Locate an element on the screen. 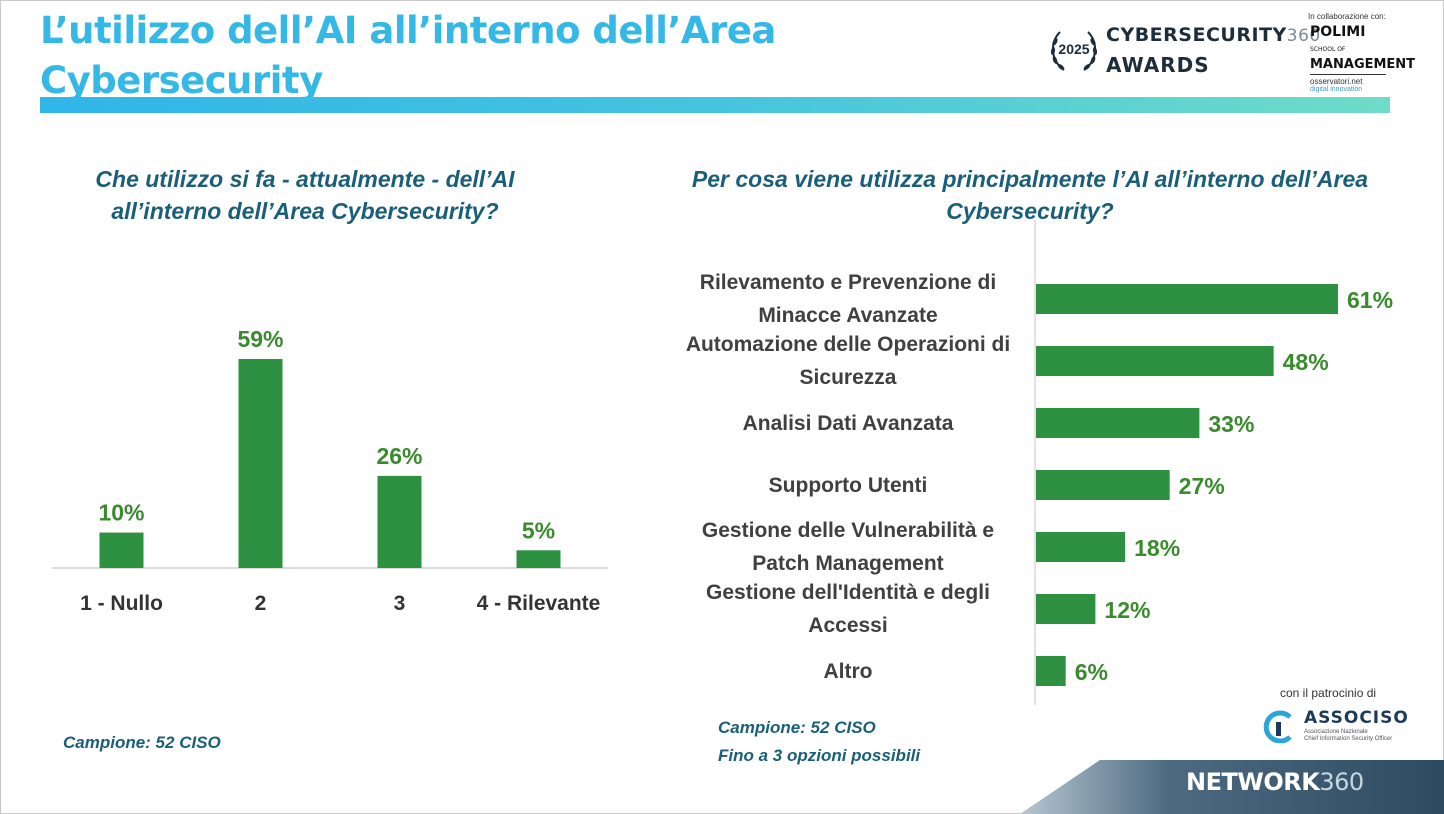  cybersecurity-awards-logo: 2025 CYBERSECURITY360 AWARDS is located at coordinates (1180, 52).